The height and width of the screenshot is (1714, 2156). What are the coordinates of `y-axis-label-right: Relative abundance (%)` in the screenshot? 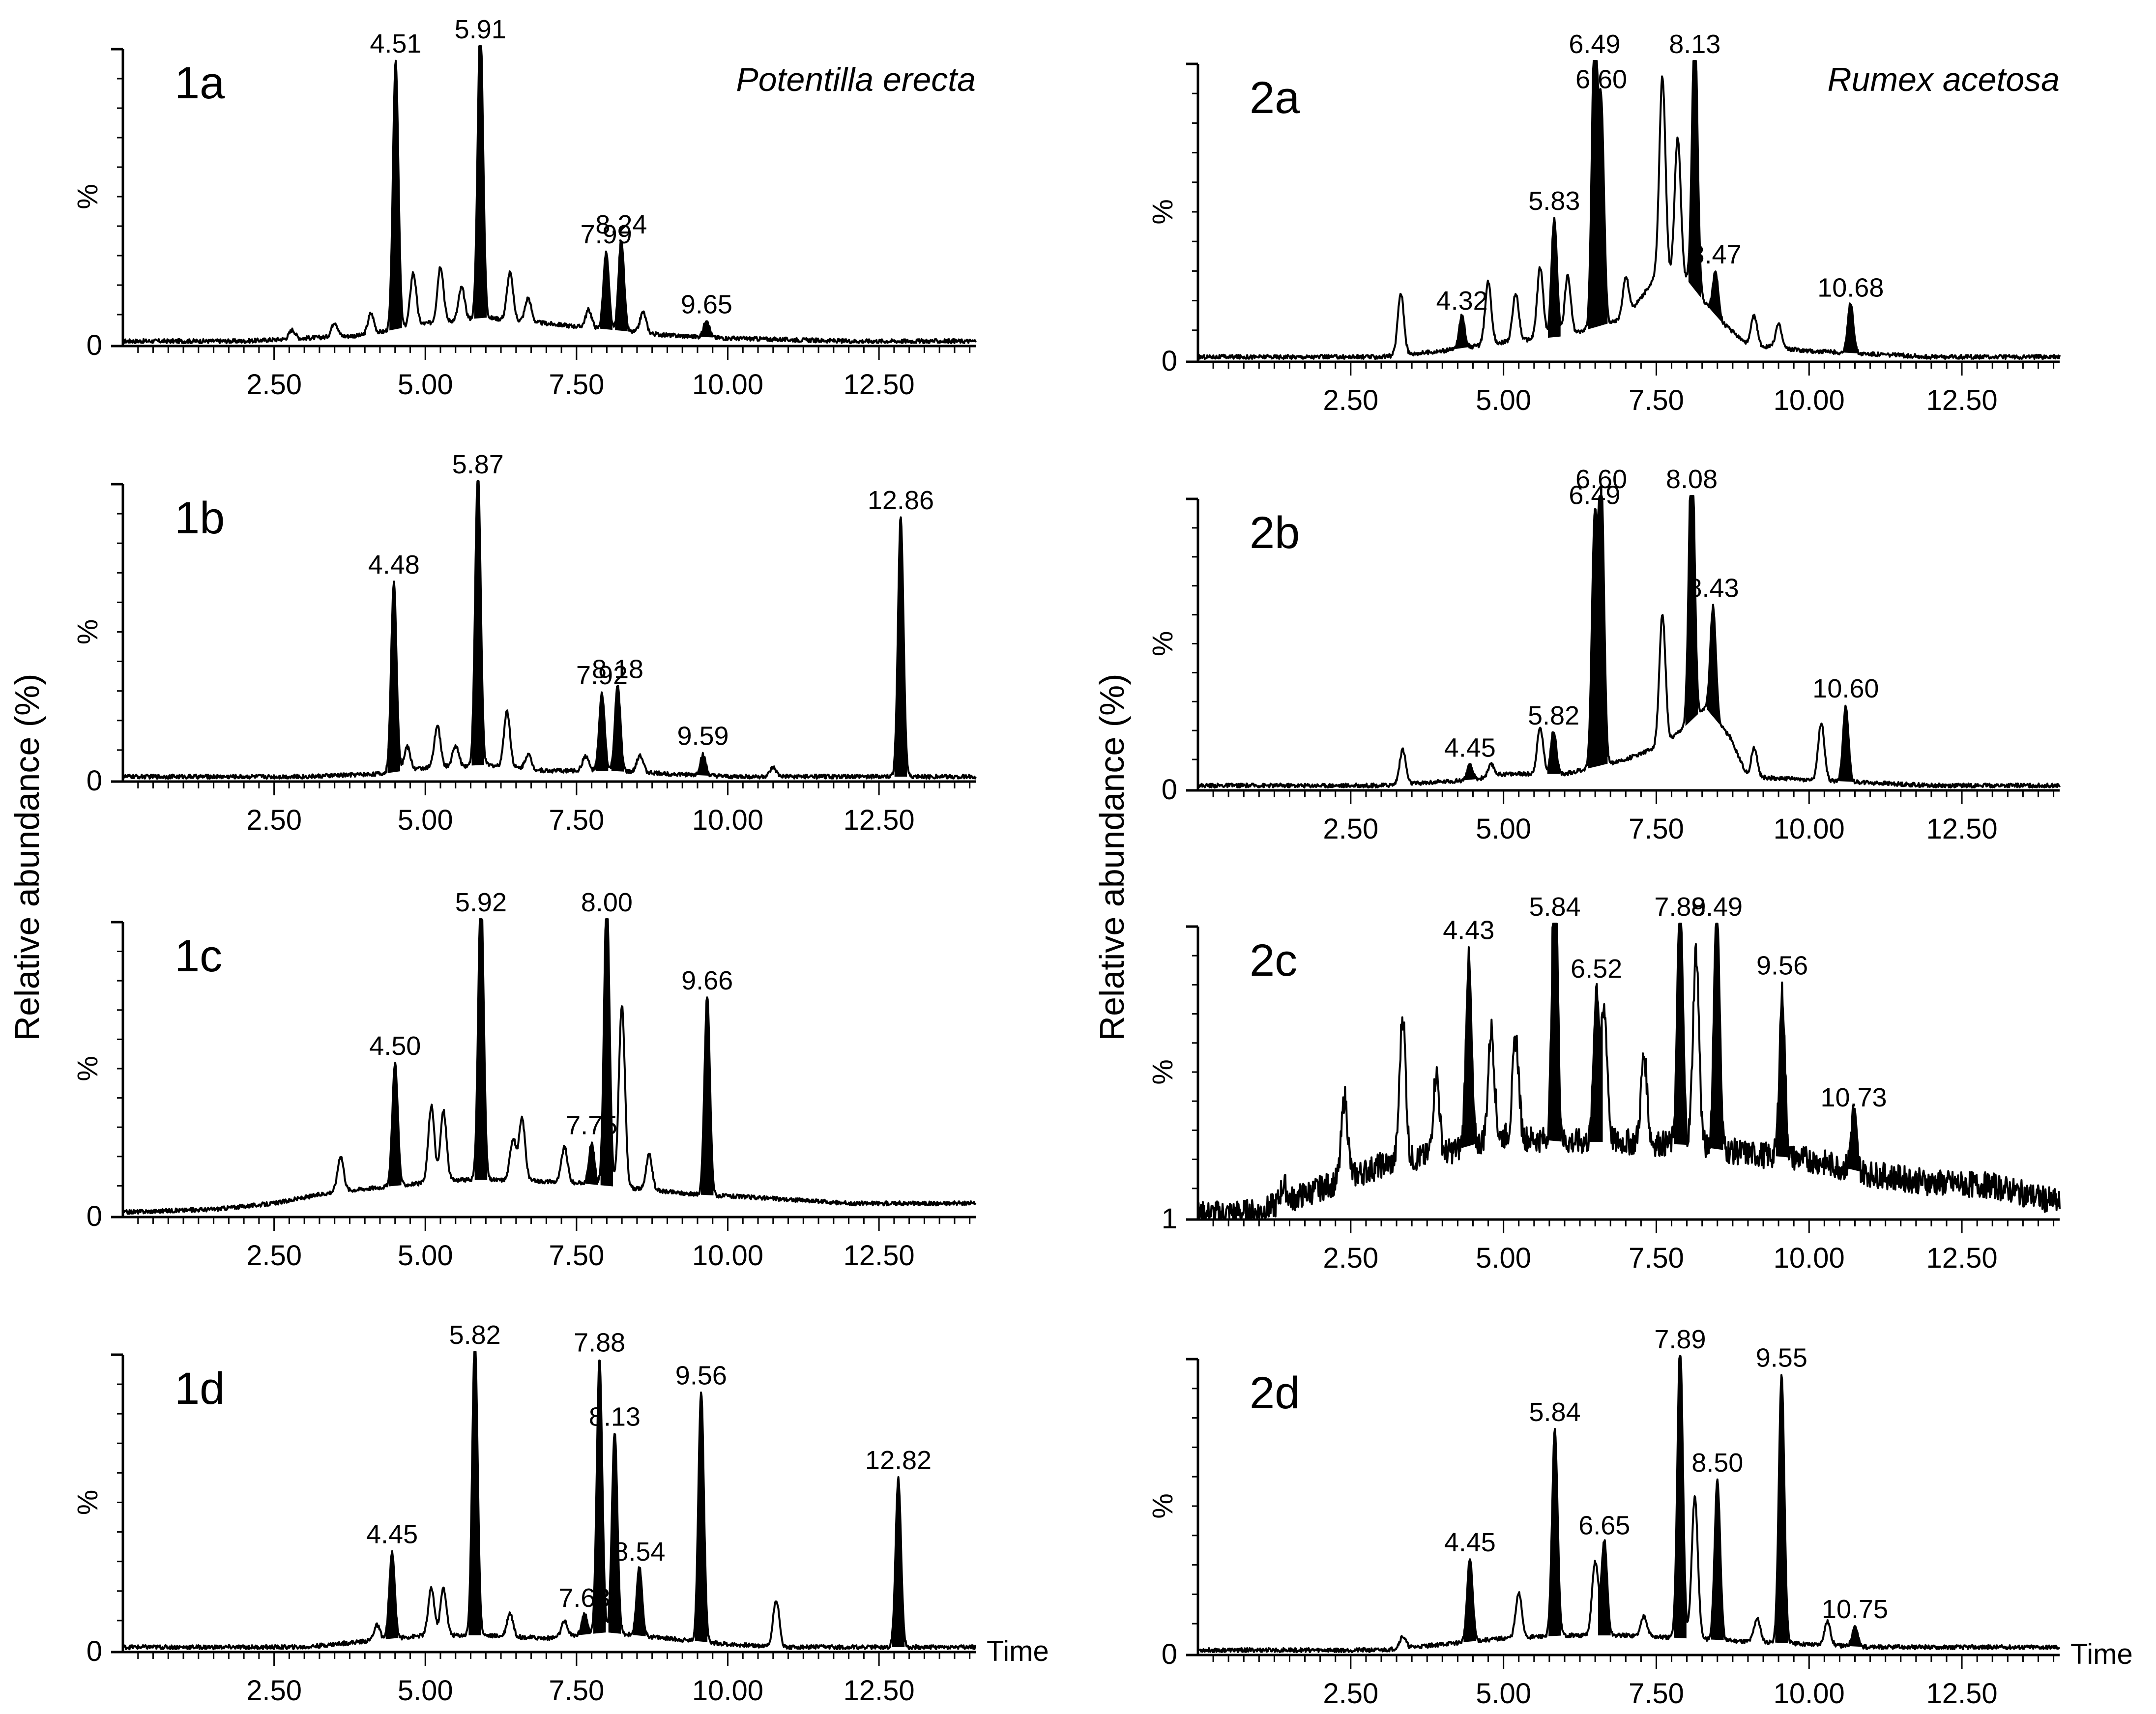 It's located at (1112, 857).